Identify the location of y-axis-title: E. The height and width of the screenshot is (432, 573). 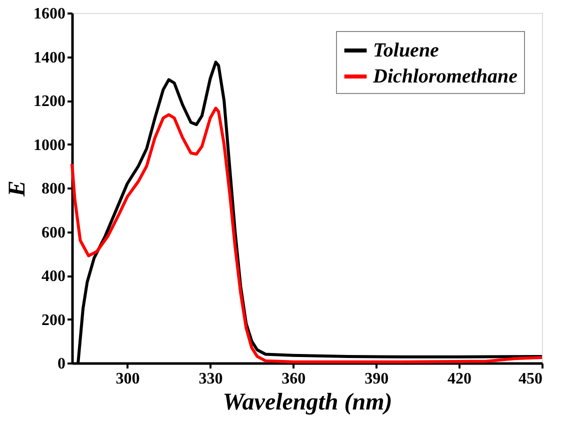
(17, 189).